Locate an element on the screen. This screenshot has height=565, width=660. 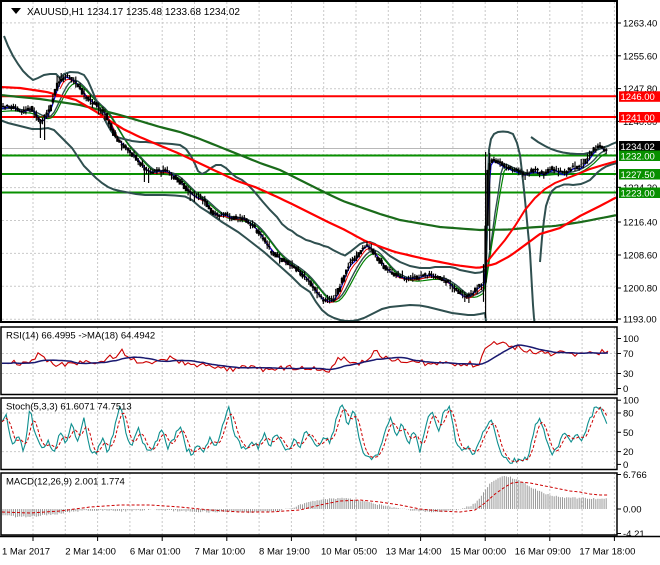
svg-text: 1 Mar 2017 is located at coordinates (26, 552).